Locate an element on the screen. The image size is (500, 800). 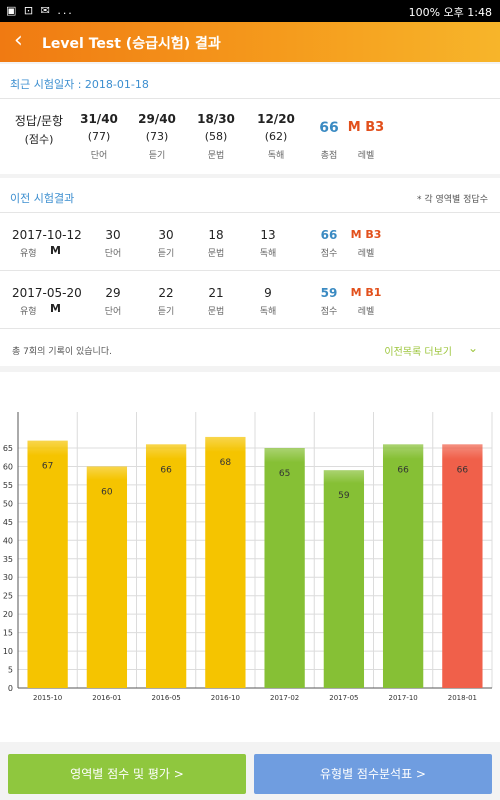
y-tick-label: 20 is located at coordinates (8, 614).